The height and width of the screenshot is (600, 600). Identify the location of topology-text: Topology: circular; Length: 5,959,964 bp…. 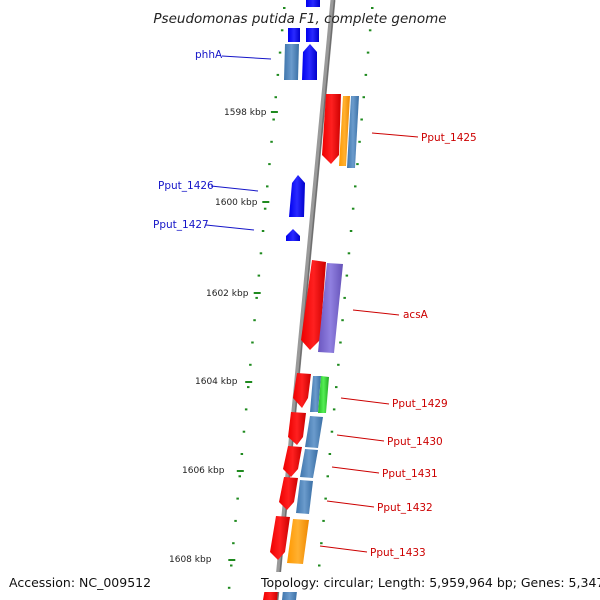
(430, 582).